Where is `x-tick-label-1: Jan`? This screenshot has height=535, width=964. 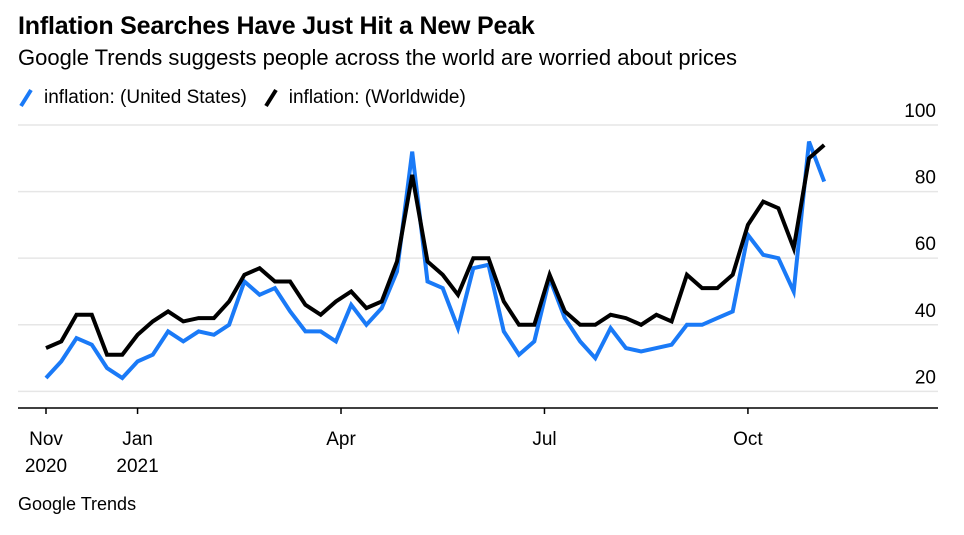 x-tick-label-1: Jan is located at coordinates (137, 439).